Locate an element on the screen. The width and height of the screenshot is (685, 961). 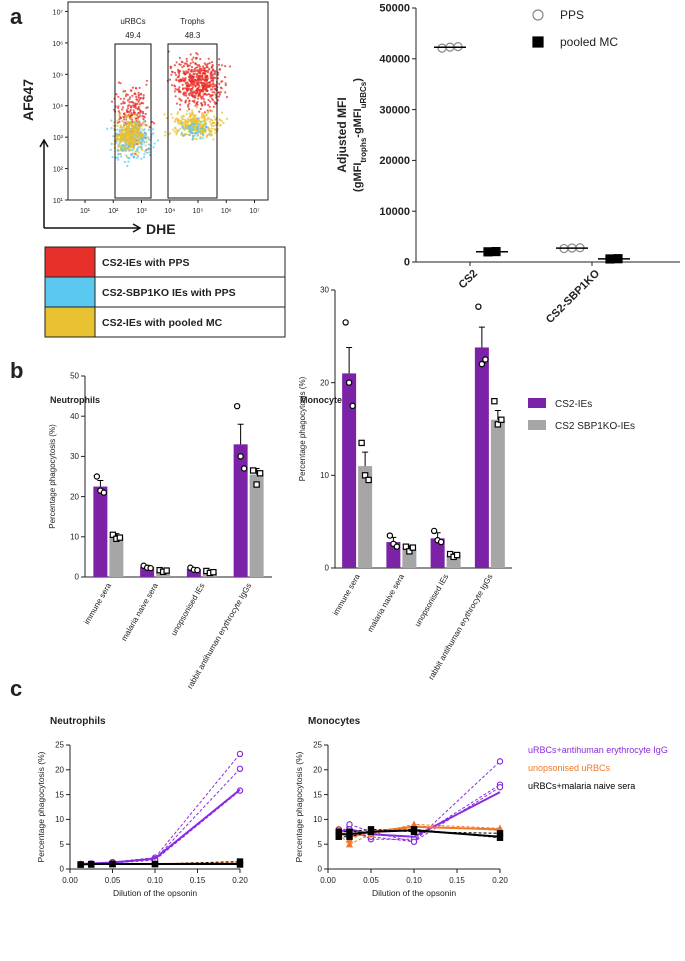
y-tick-label: 15 is located at coordinates (59, 794).